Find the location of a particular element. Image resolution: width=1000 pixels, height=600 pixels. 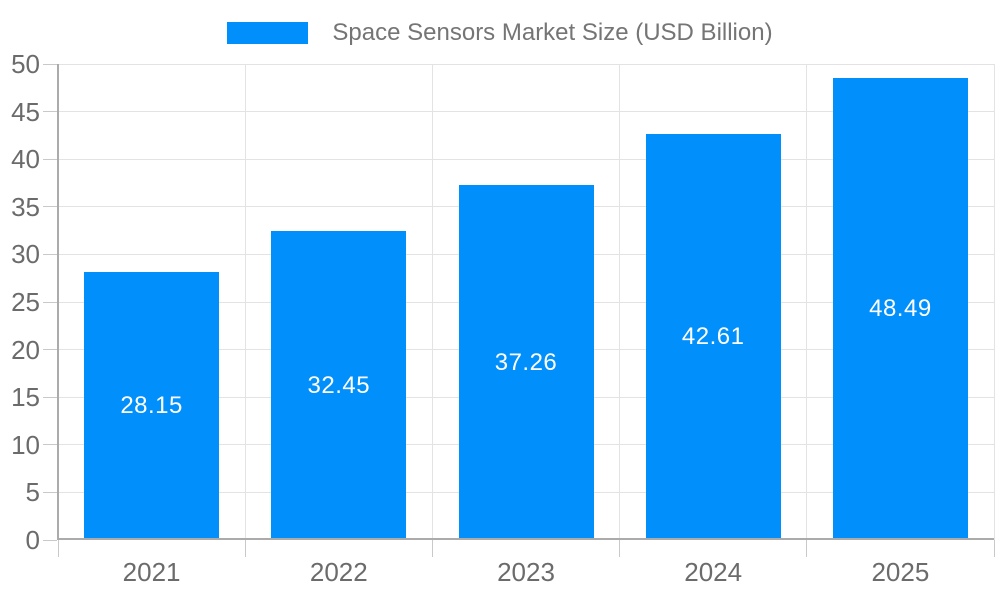

x-tick-label: 2023 is located at coordinates (526, 572).